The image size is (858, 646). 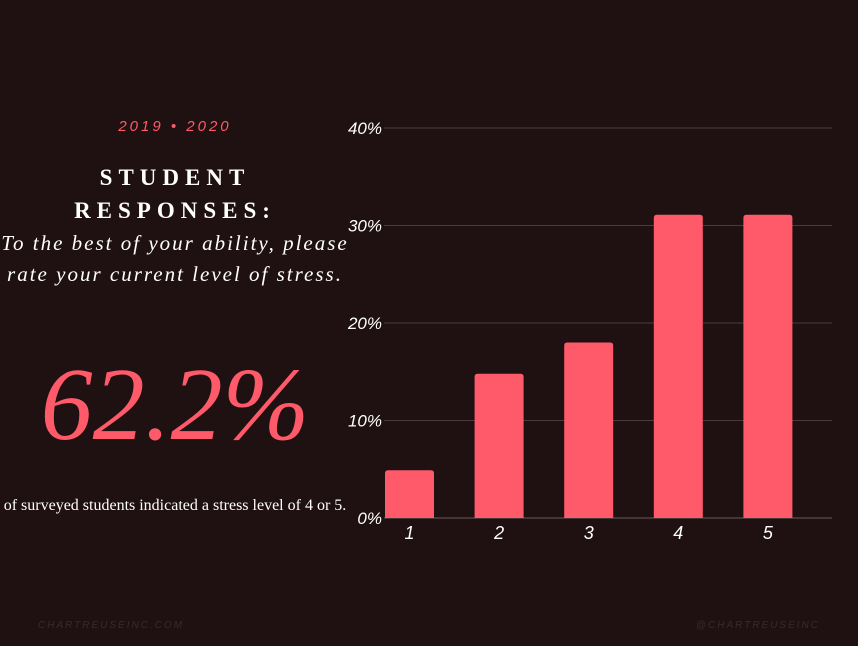 I want to click on footer-handle: @CHARTREUSEINC, so click(x=757, y=625).